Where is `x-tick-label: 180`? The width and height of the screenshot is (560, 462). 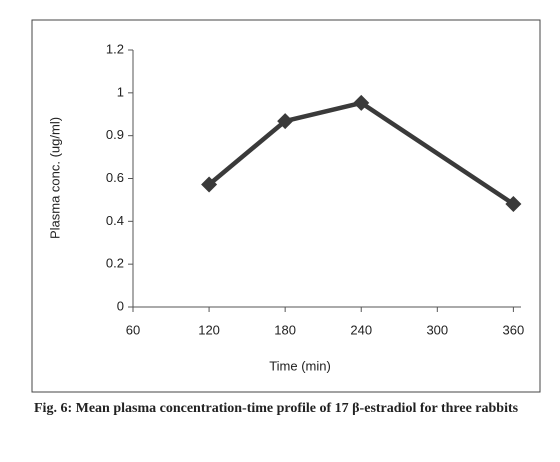
x-tick-label: 180 is located at coordinates (285, 329).